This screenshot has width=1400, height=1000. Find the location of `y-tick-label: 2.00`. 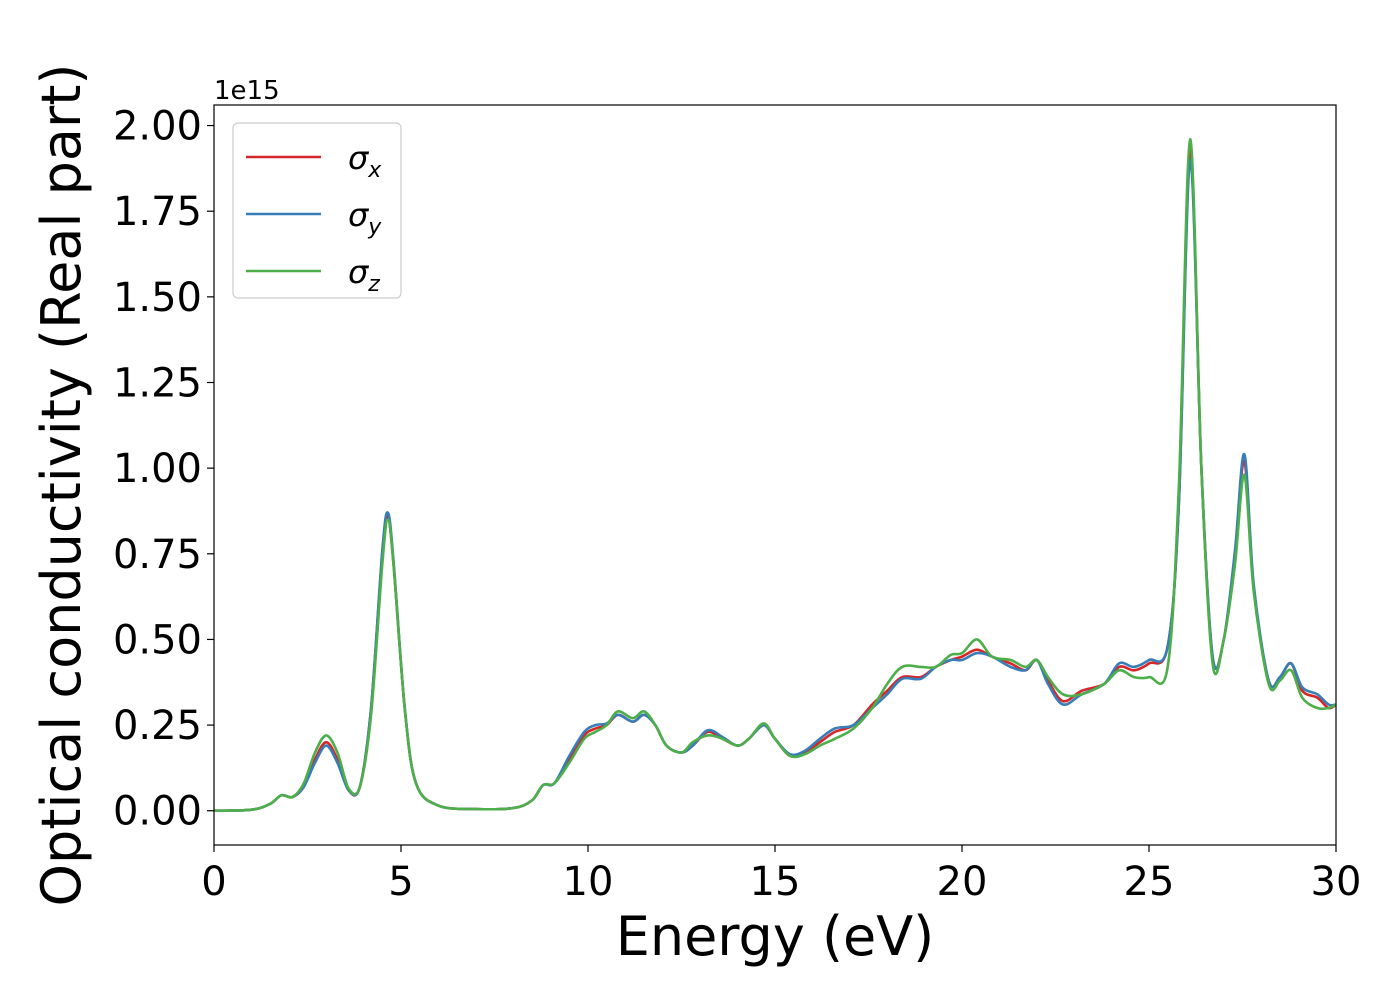

y-tick-label: 2.00 is located at coordinates (157, 127).